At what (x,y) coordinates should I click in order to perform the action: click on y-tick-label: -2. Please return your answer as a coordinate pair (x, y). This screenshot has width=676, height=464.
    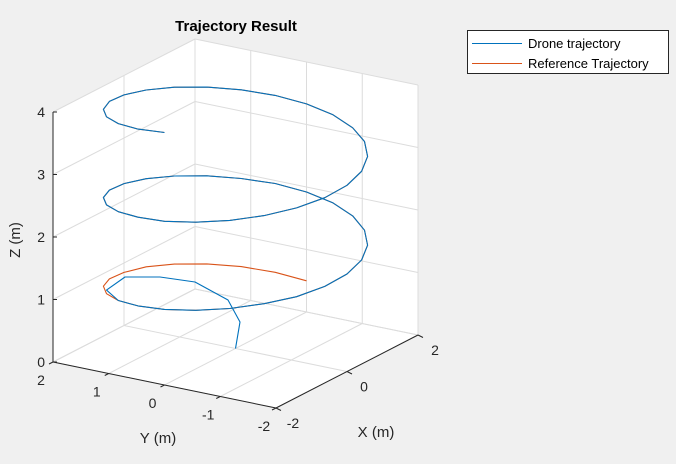
    Looking at the image, I should click on (264, 426).